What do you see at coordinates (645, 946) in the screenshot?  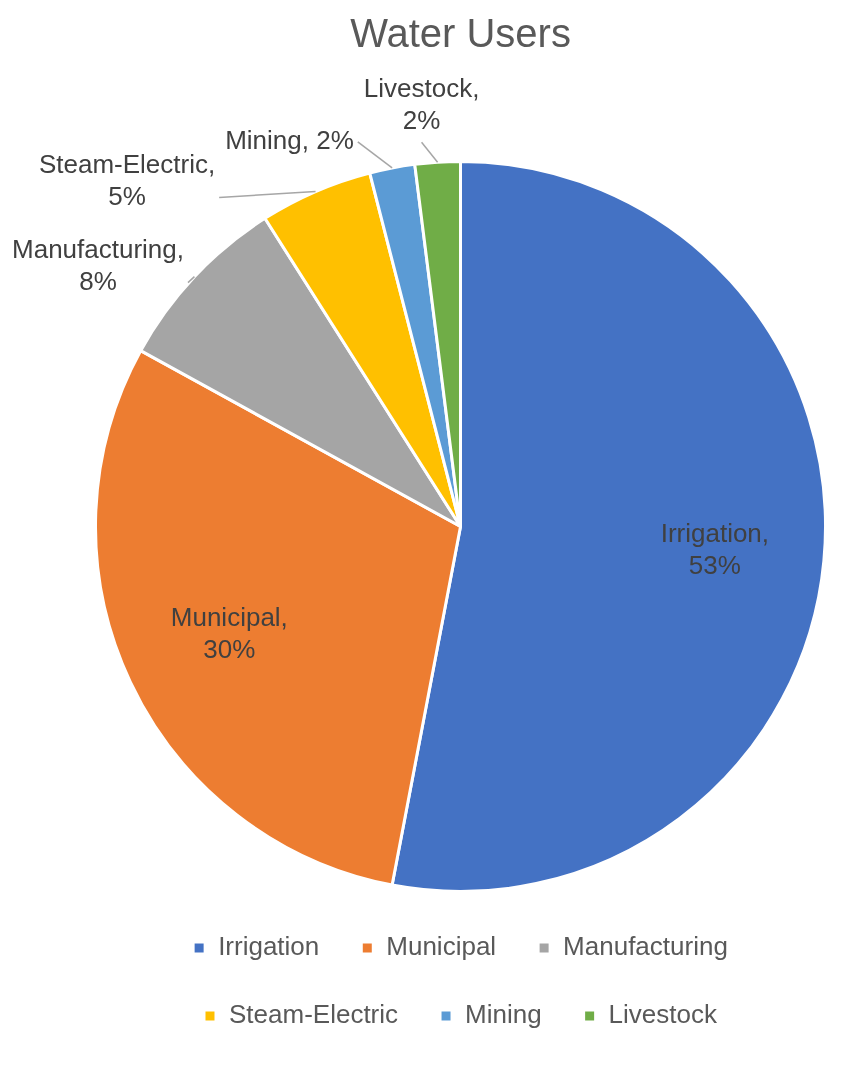 I see `legend-label: Manufacturing` at bounding box center [645, 946].